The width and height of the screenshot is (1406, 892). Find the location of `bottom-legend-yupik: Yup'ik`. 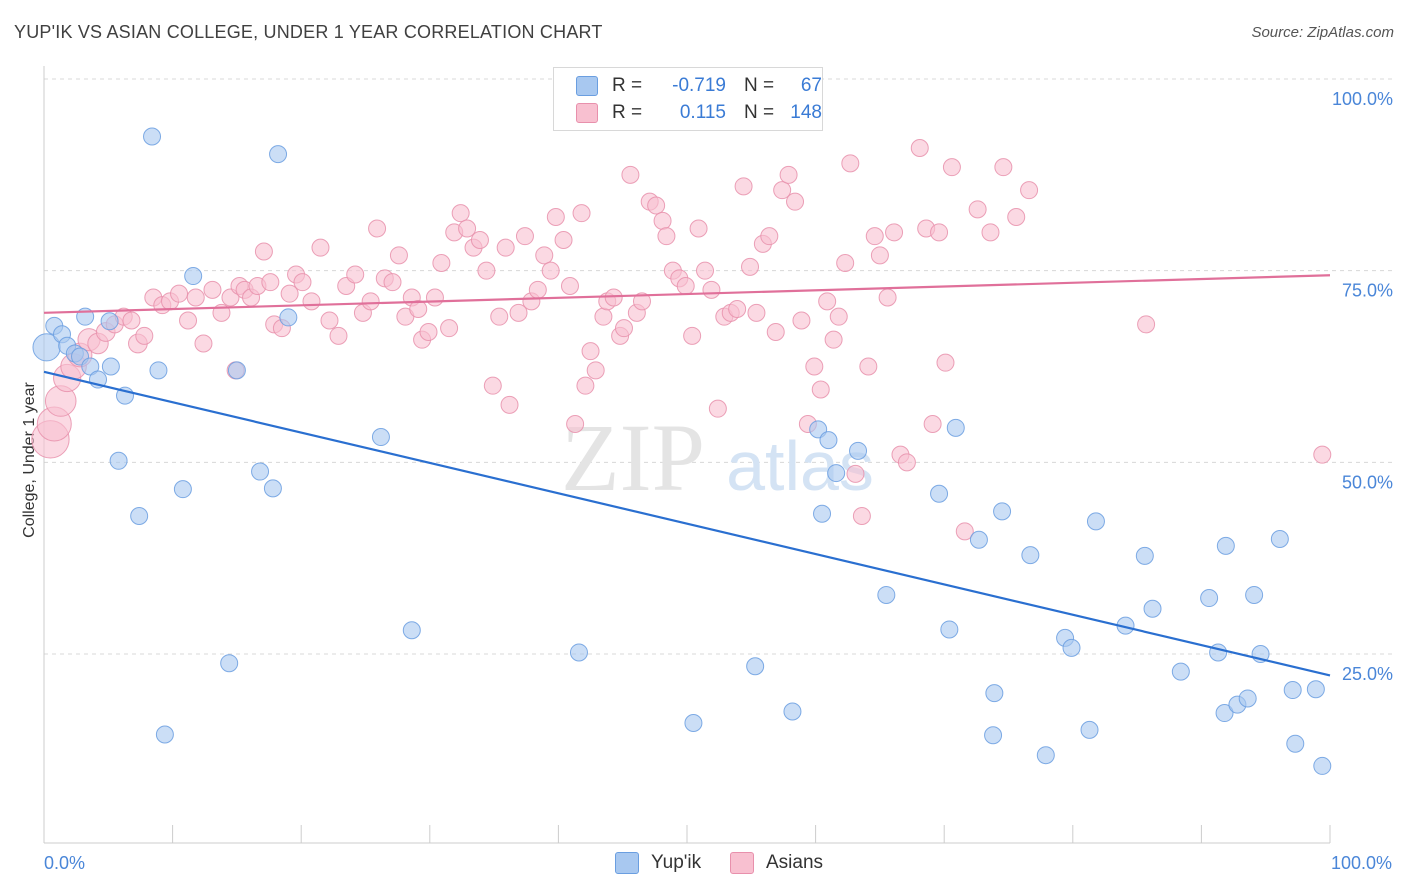

bottom-legend-yupik: Yup'ik is located at coordinates (658, 863).